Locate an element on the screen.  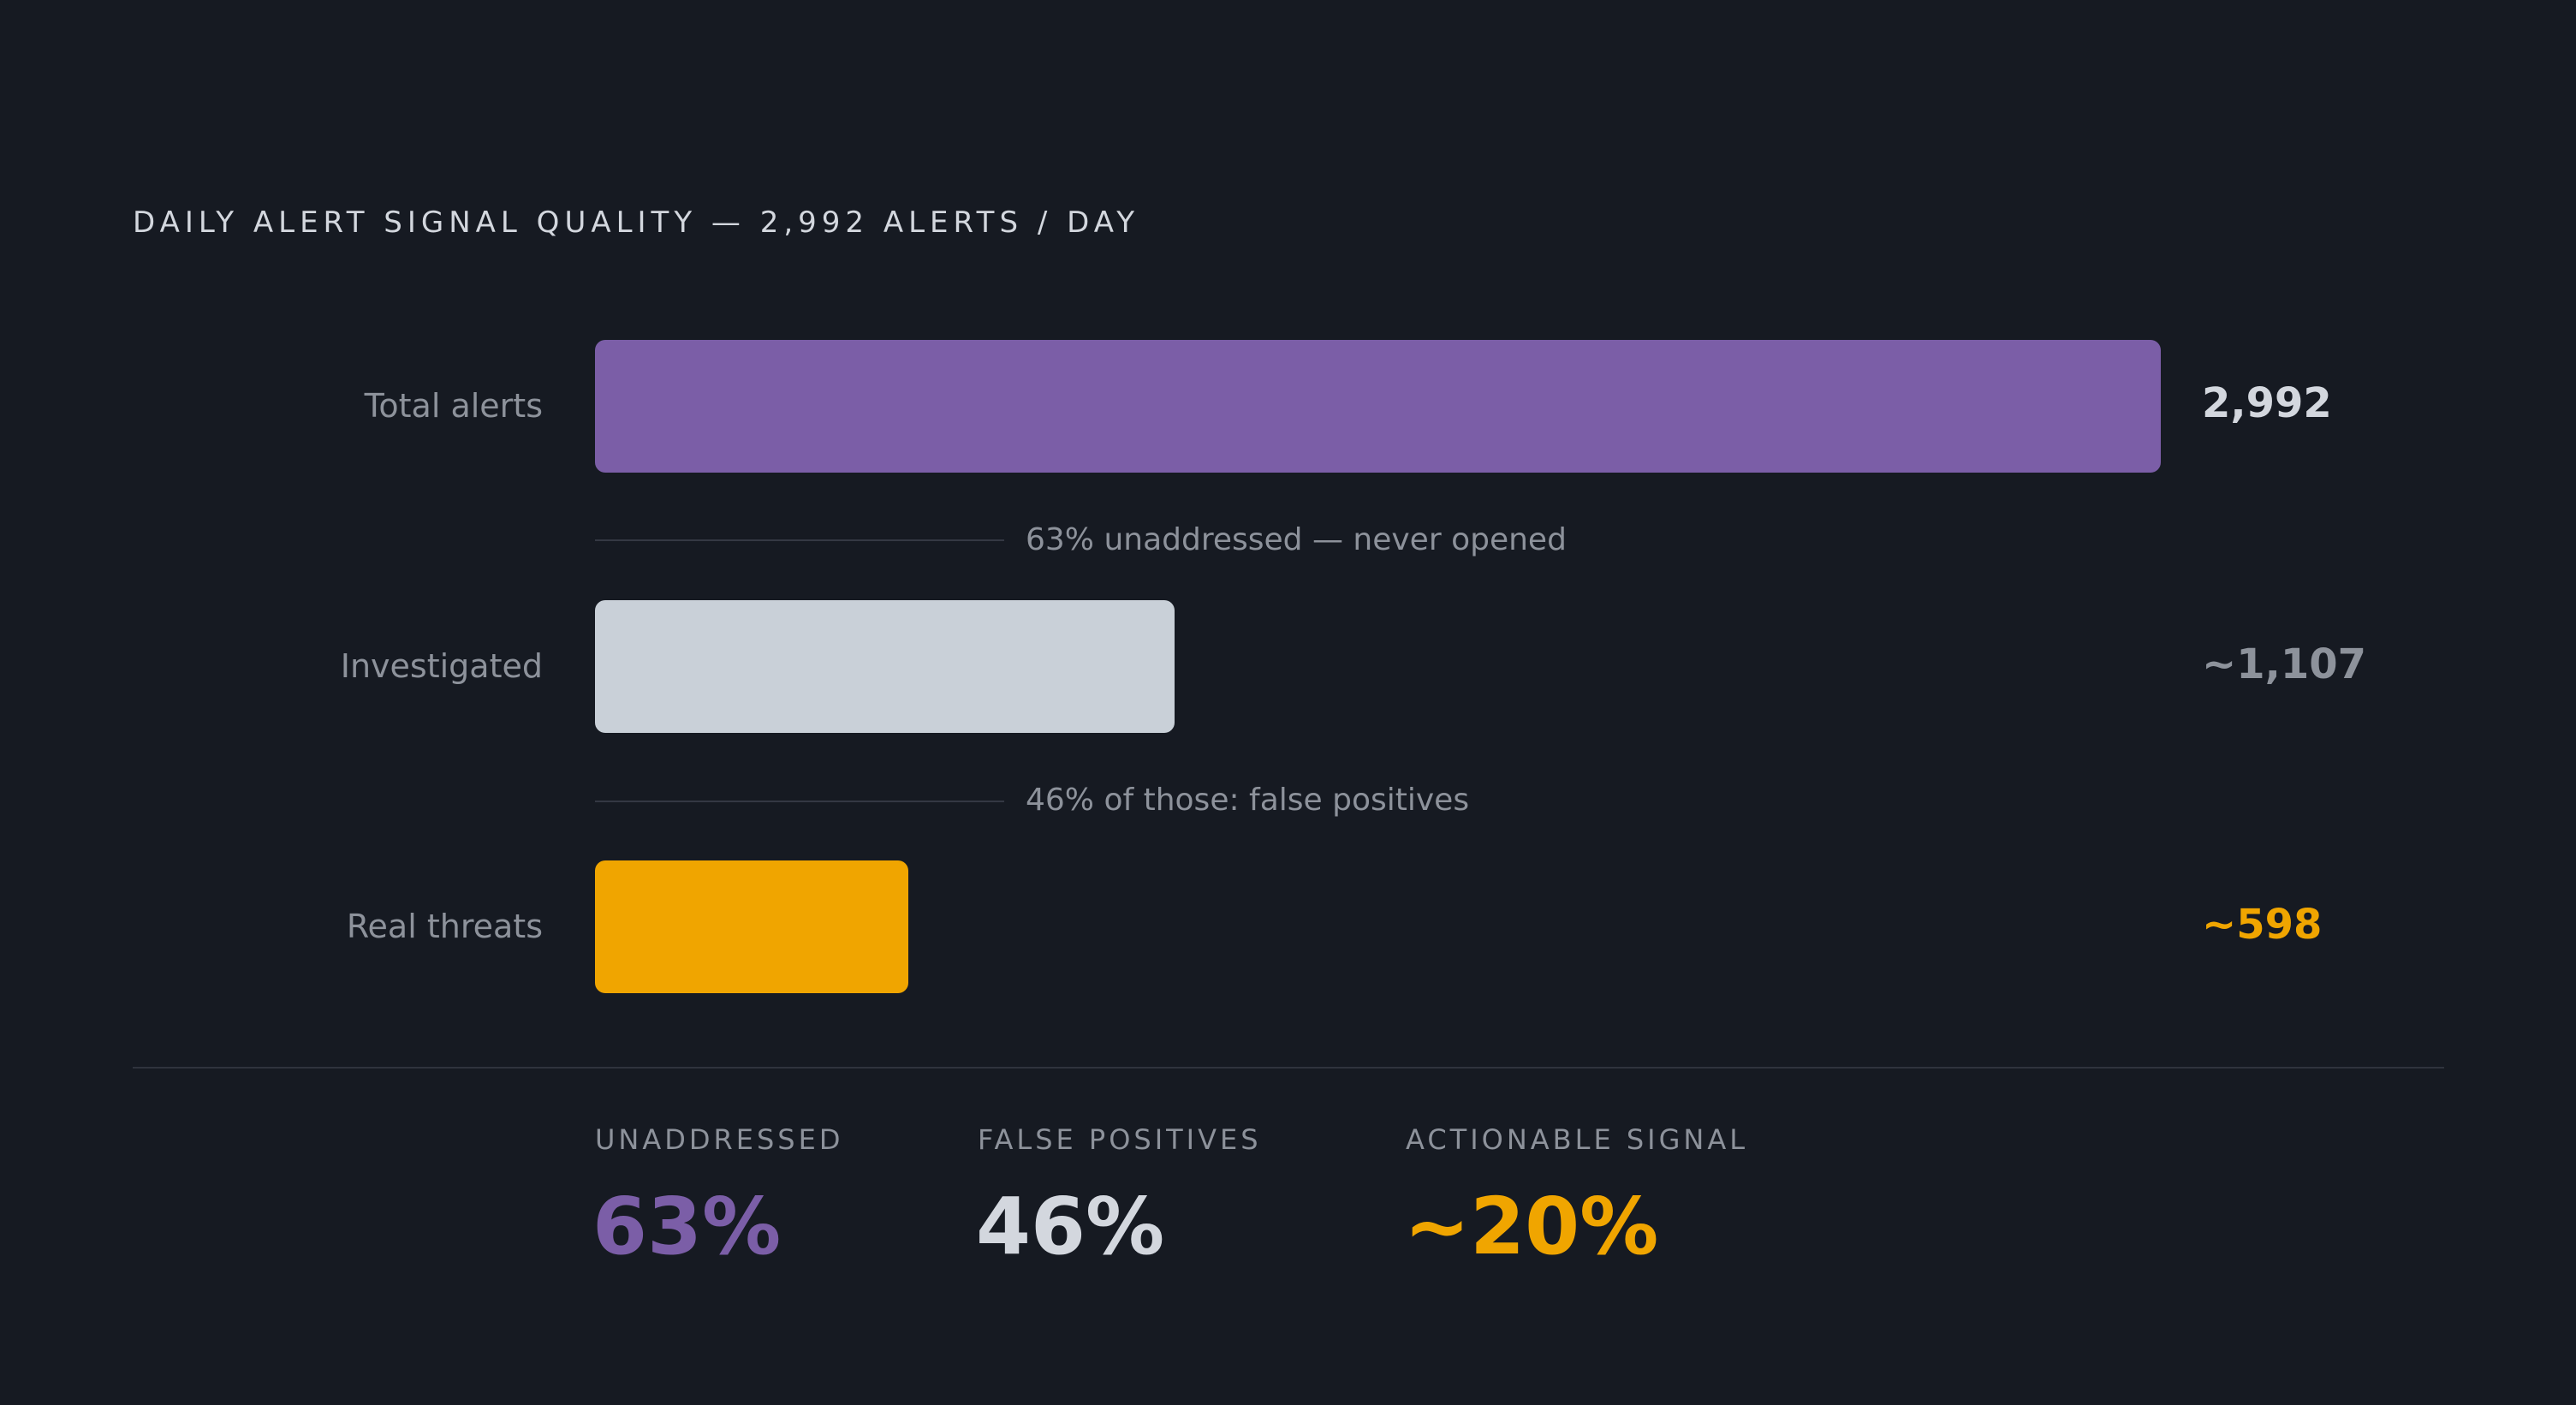
divider is located at coordinates (1289, 1068).